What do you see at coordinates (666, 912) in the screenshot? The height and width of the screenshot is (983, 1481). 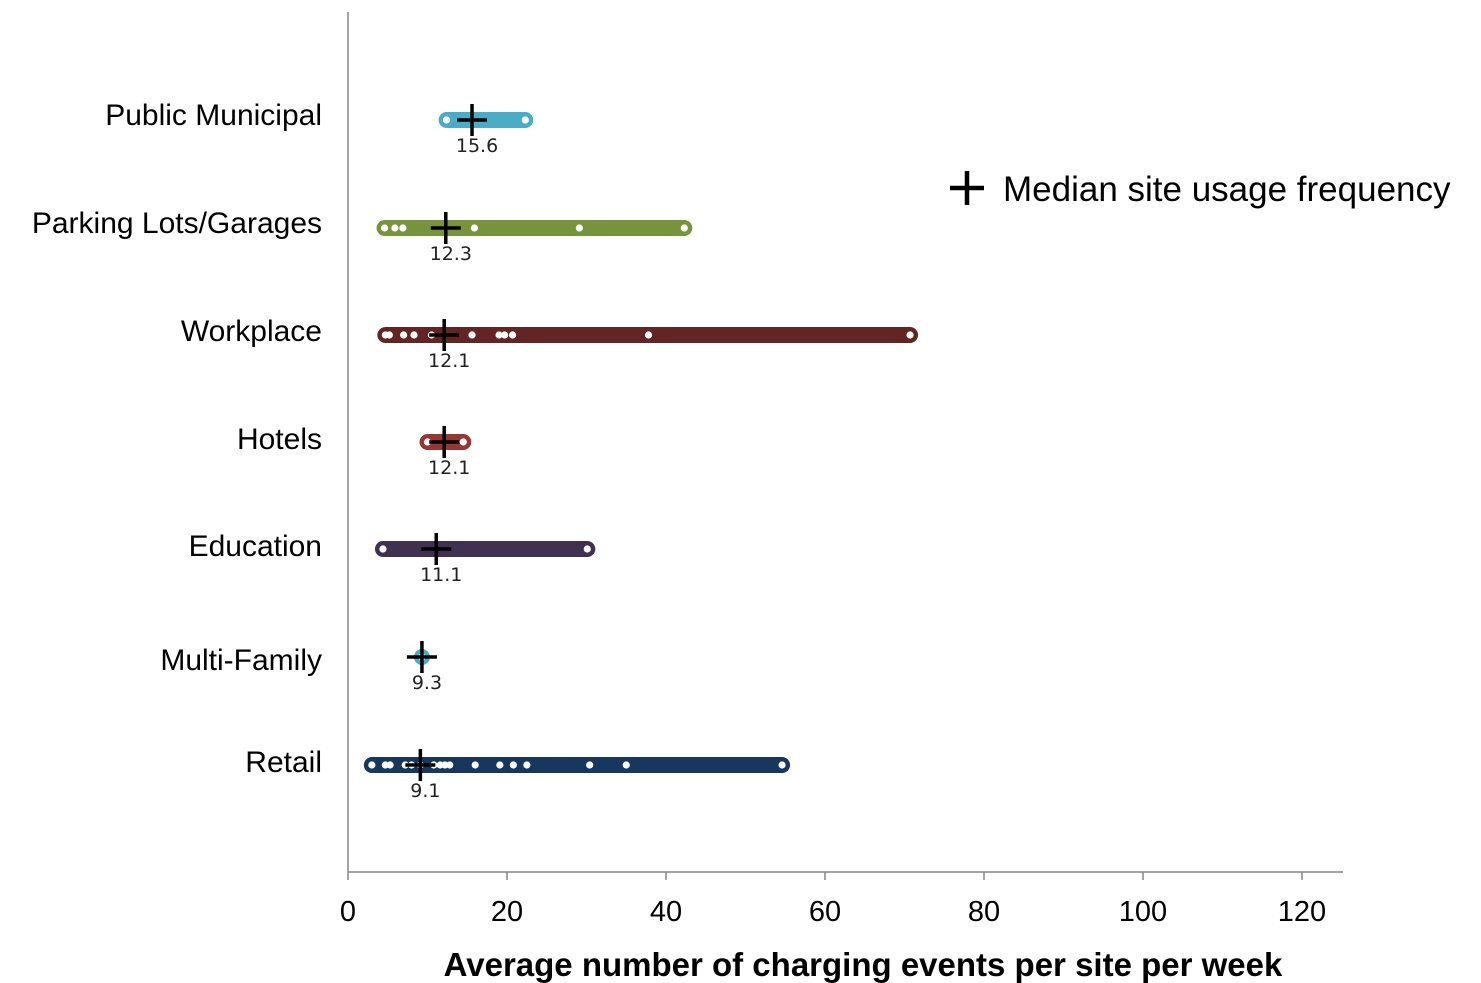 I see `x-tick-label: 40` at bounding box center [666, 912].